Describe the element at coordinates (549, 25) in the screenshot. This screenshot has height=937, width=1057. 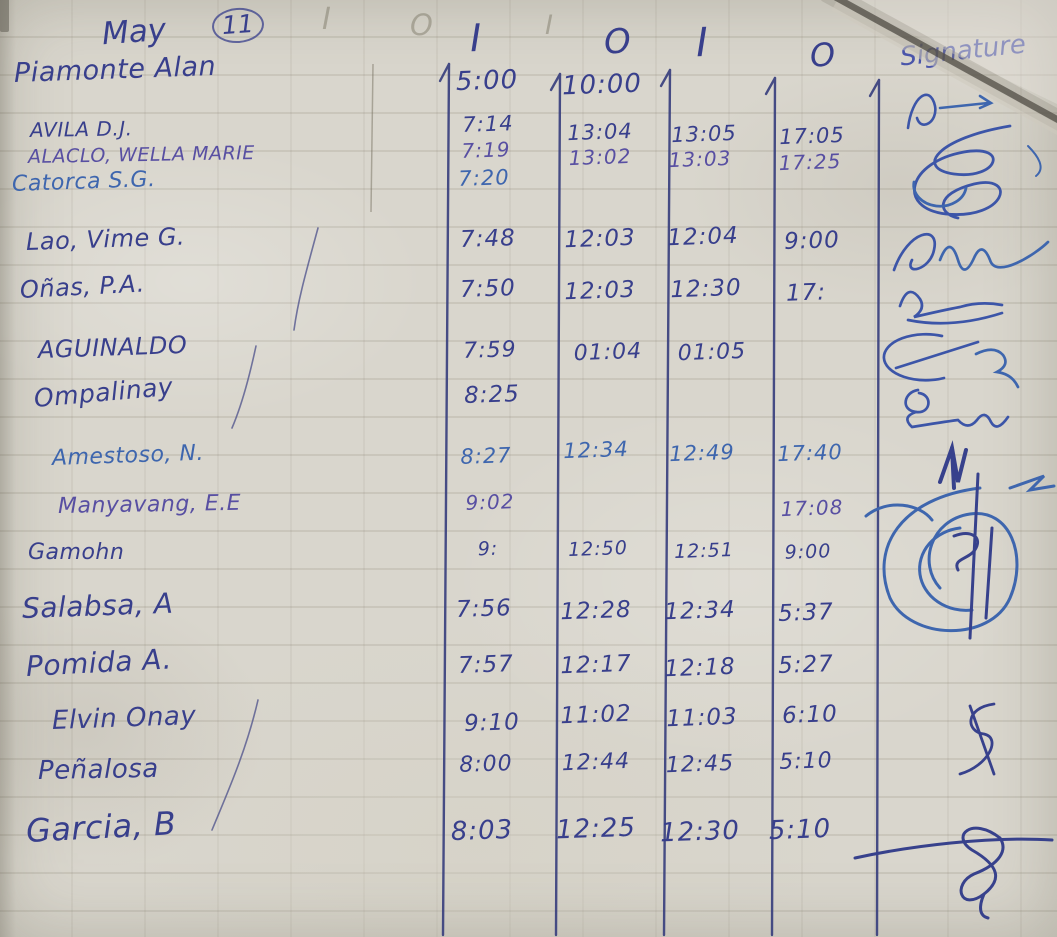
I see `ghost-mark-i2: I` at that location.